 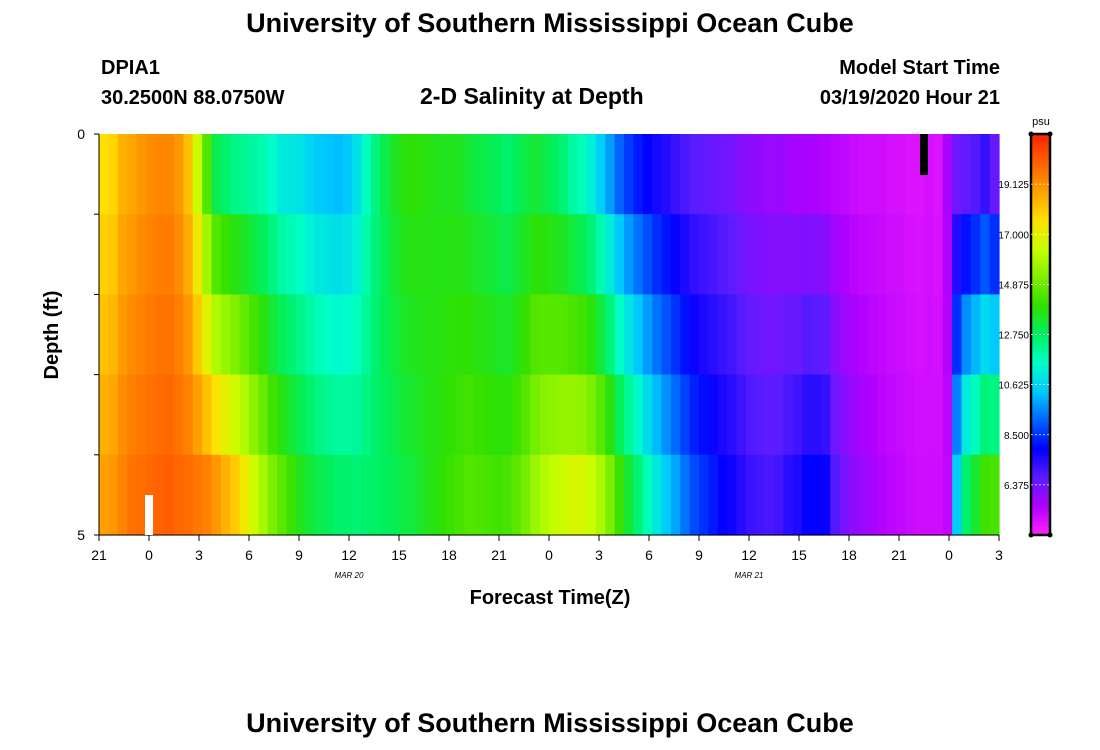 I want to click on x-tick-label: 6, so click(x=249, y=555).